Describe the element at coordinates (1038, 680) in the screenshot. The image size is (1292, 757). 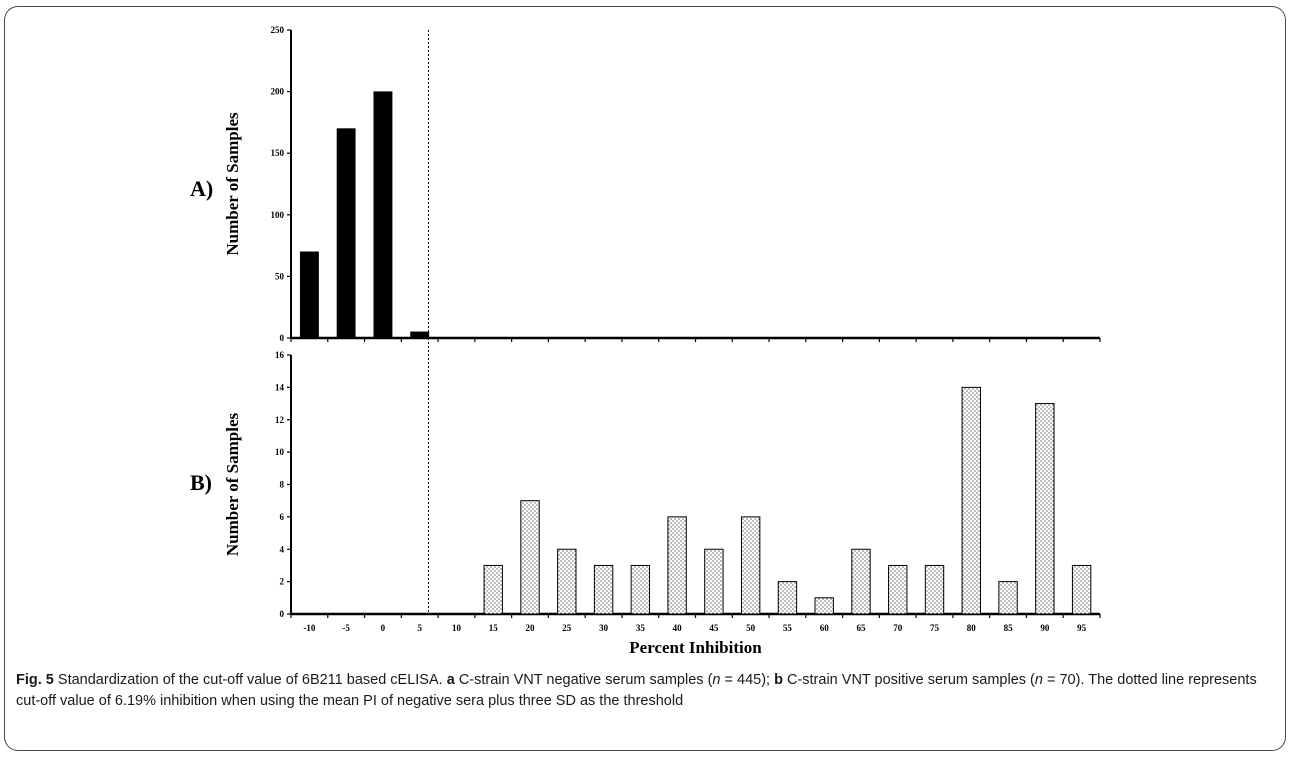
I see `caption-n-2: n` at that location.